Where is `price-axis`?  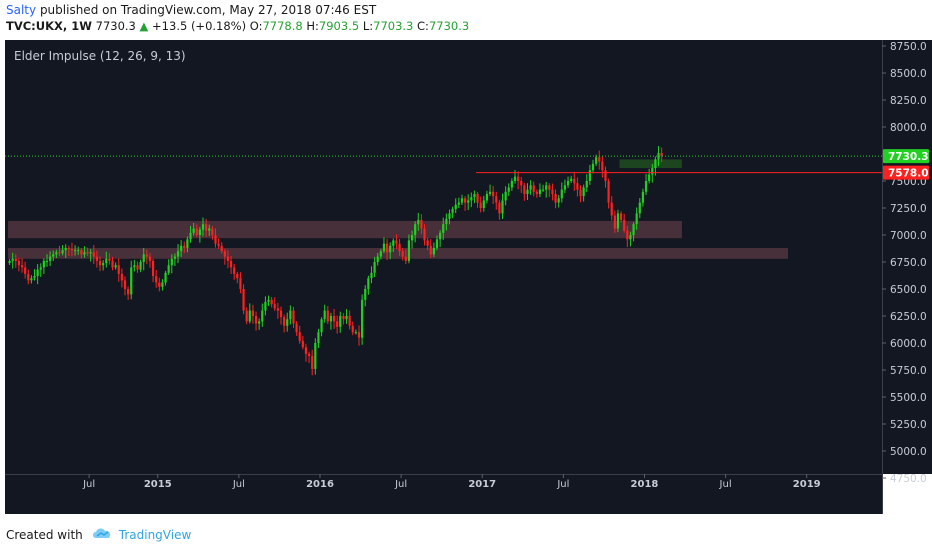 price-axis is located at coordinates (907, 257).